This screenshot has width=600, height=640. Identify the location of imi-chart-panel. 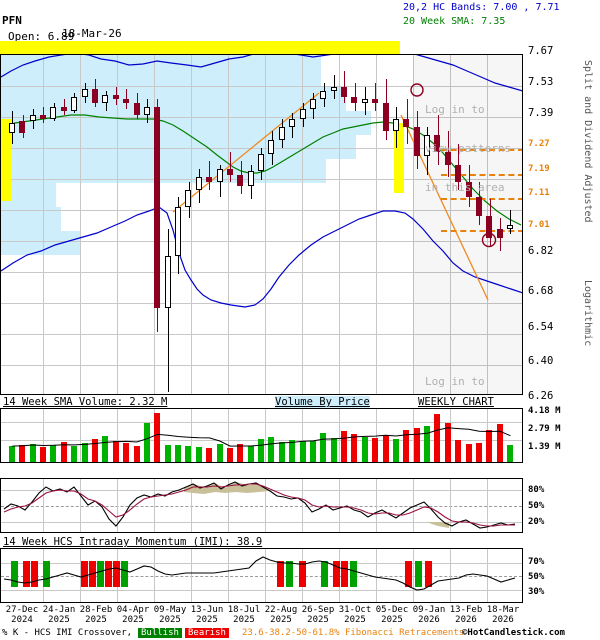
(261, 575).